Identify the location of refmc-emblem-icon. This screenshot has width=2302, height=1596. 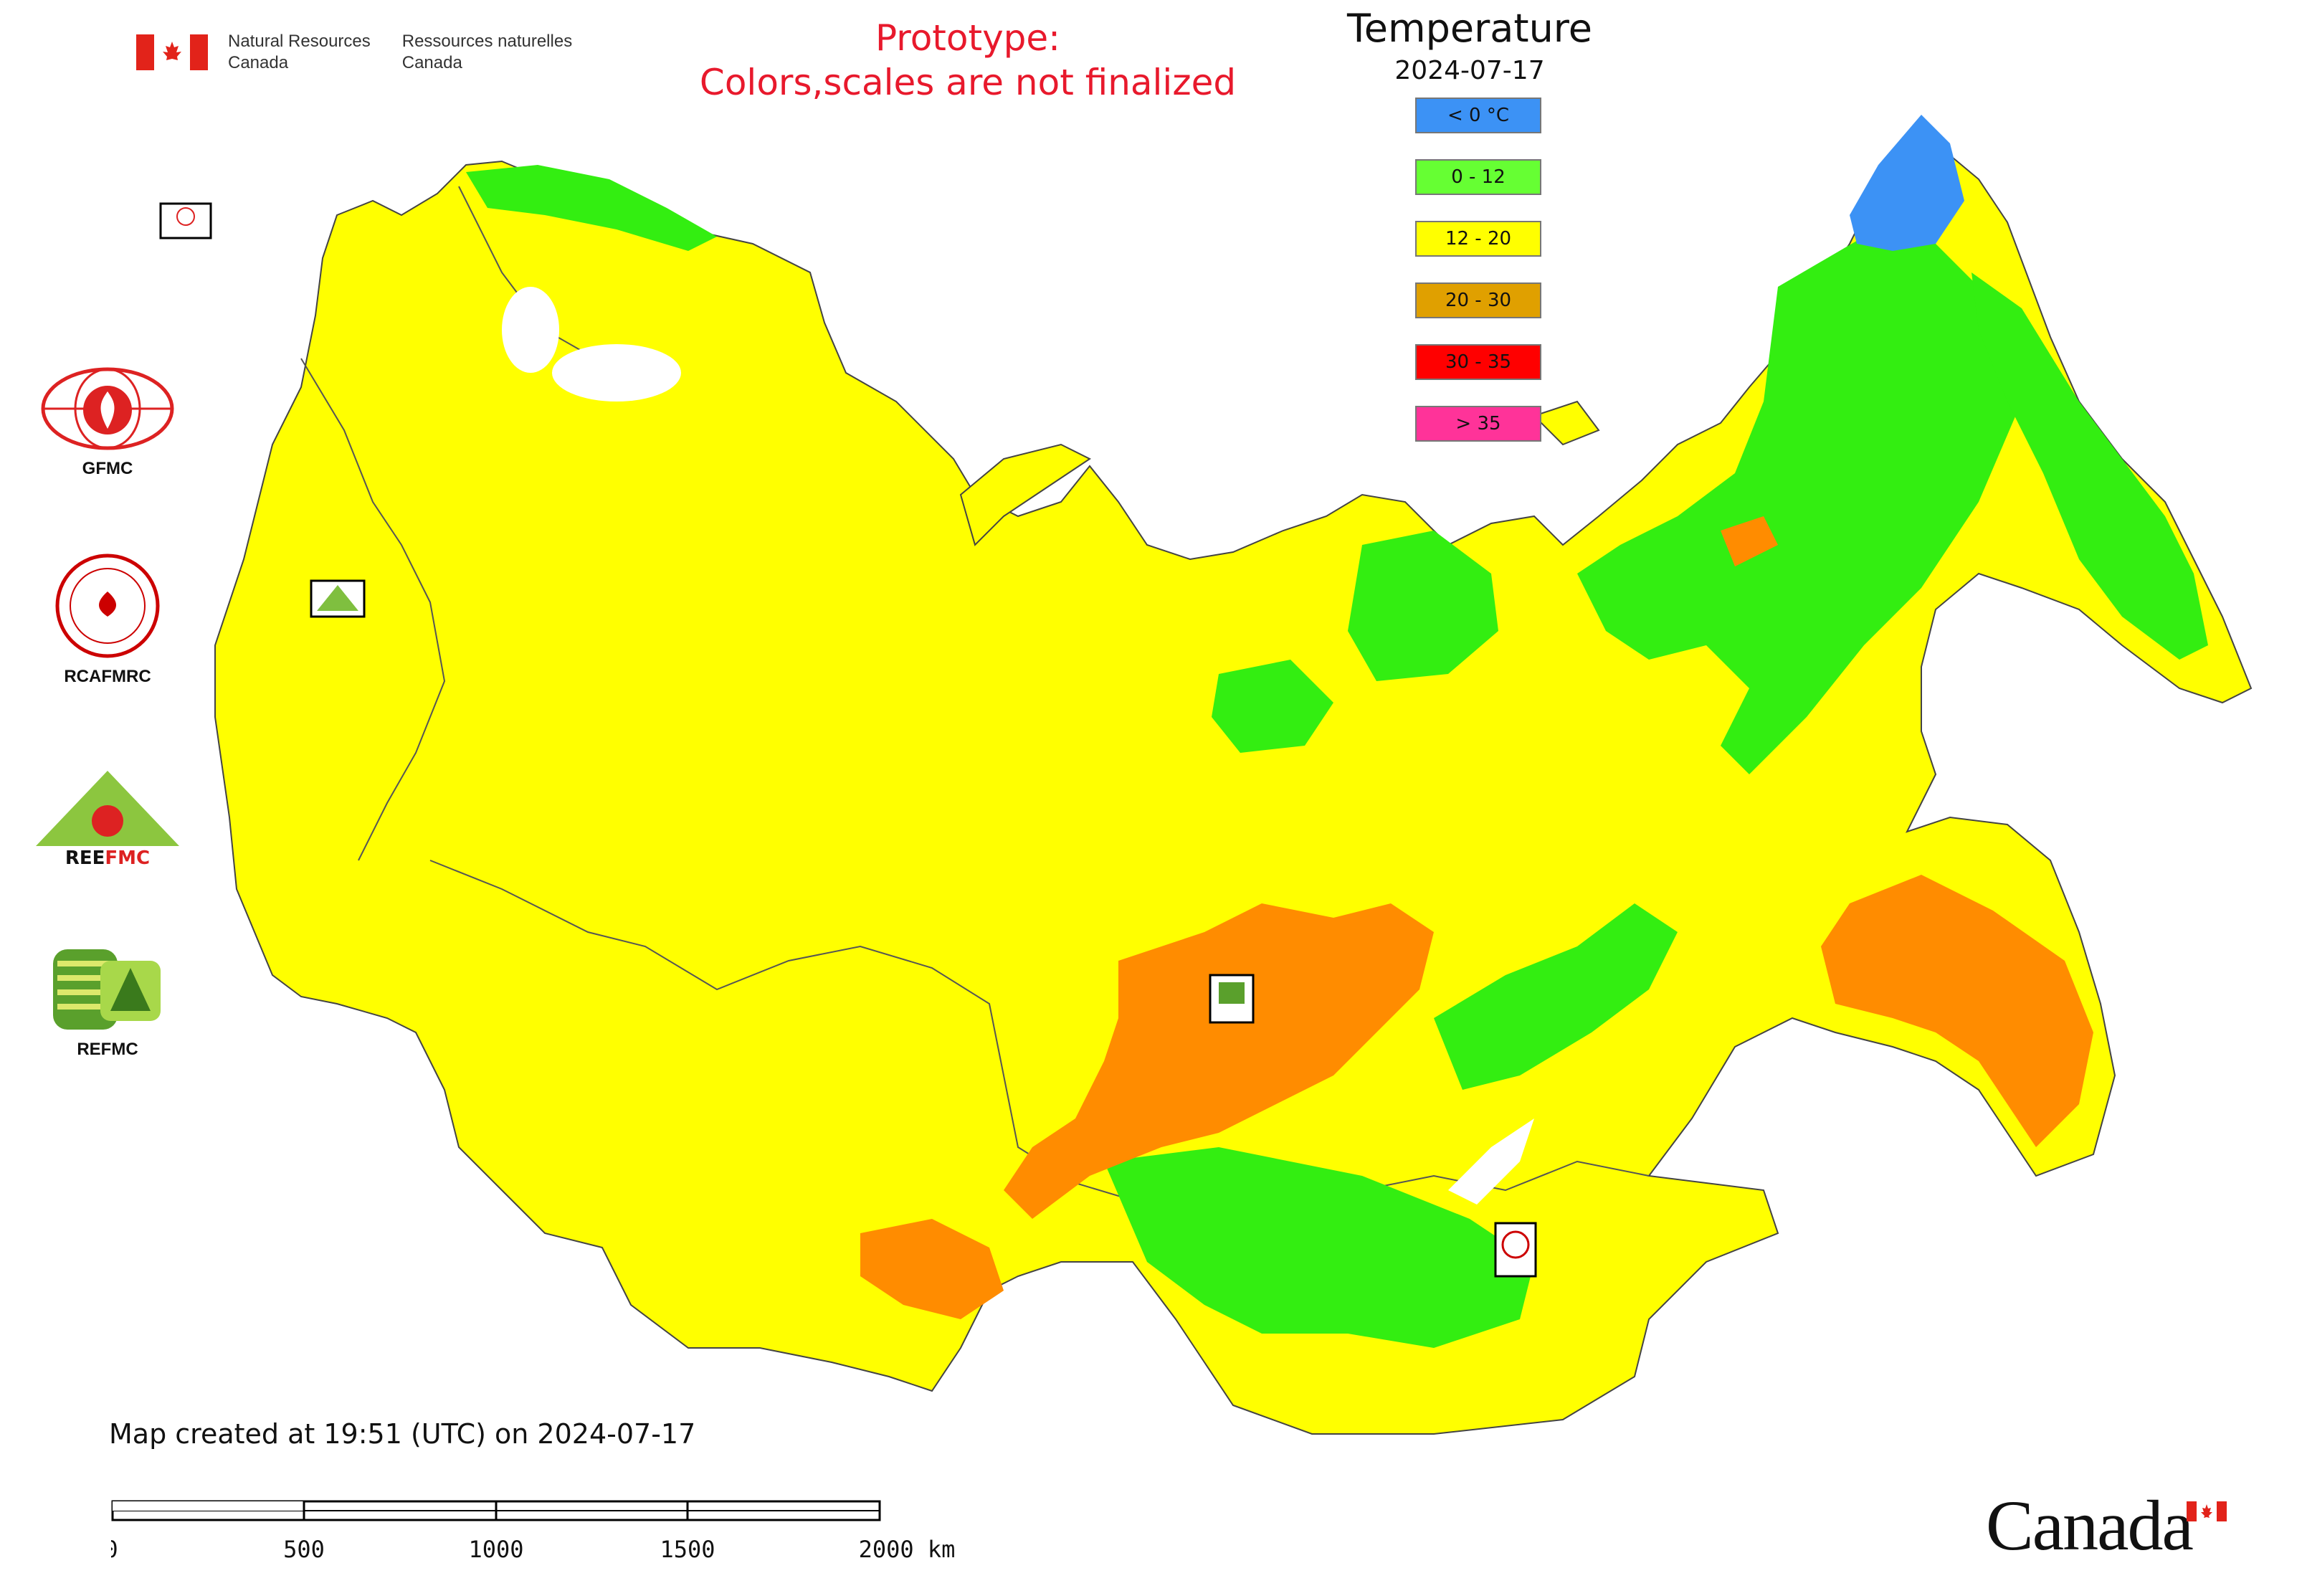
(107, 989).